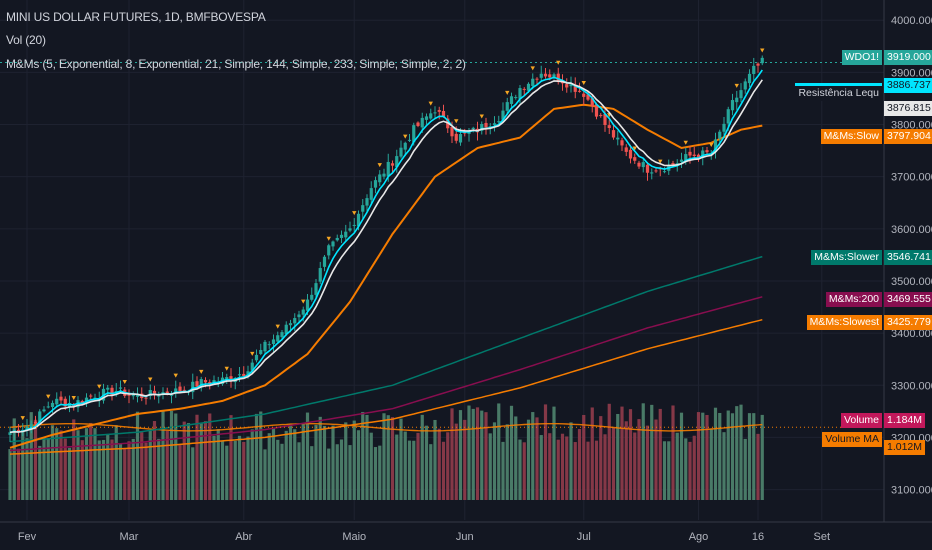 The height and width of the screenshot is (550, 932). Describe the element at coordinates (911, 386) in the screenshot. I see `price-tick-label: 3300.000` at that location.